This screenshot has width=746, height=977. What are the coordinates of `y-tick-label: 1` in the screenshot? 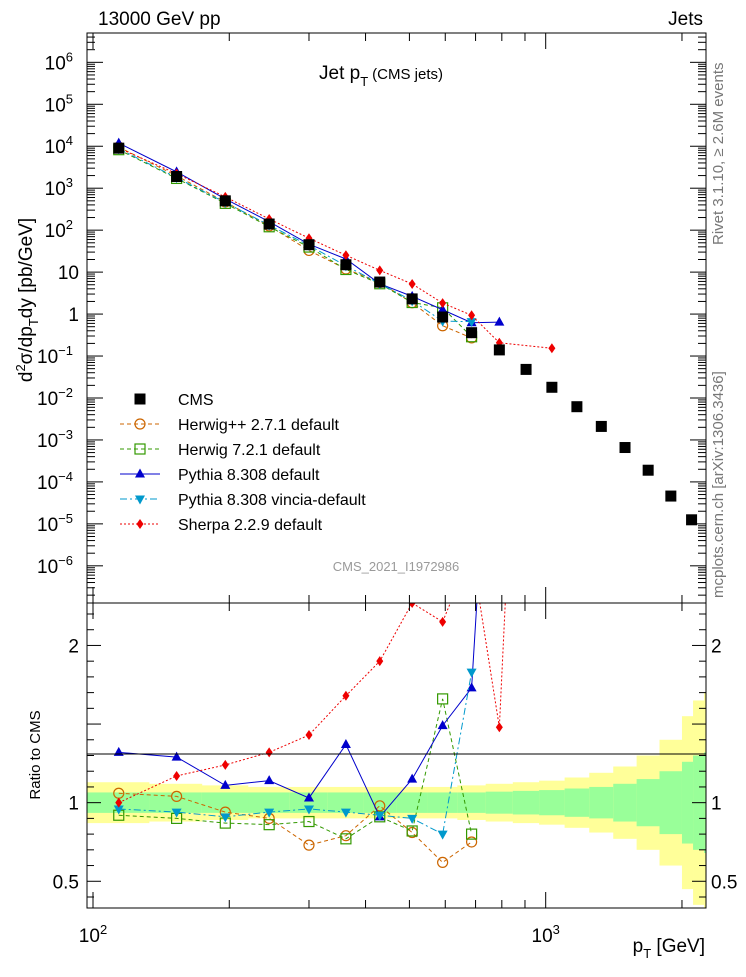 It's located at (73, 315).